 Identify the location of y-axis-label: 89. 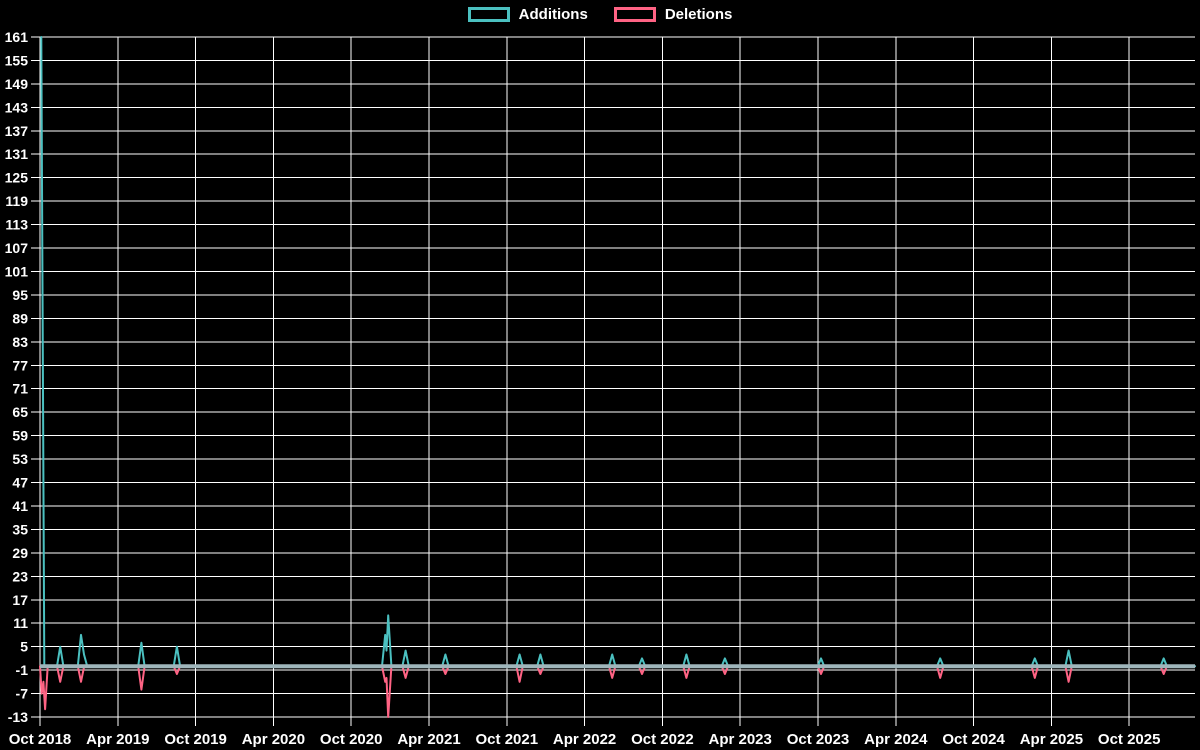
(20, 318).